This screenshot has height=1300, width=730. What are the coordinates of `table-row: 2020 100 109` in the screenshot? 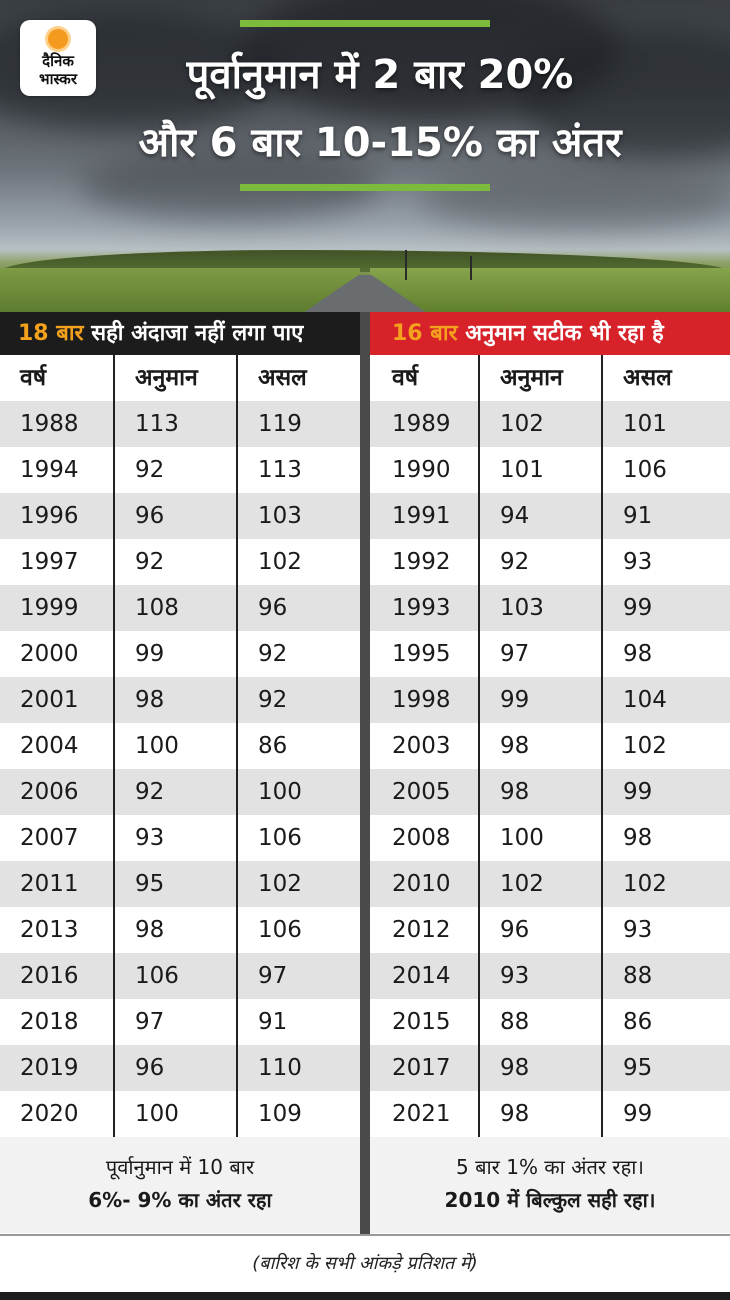 It's located at (180, 1114).